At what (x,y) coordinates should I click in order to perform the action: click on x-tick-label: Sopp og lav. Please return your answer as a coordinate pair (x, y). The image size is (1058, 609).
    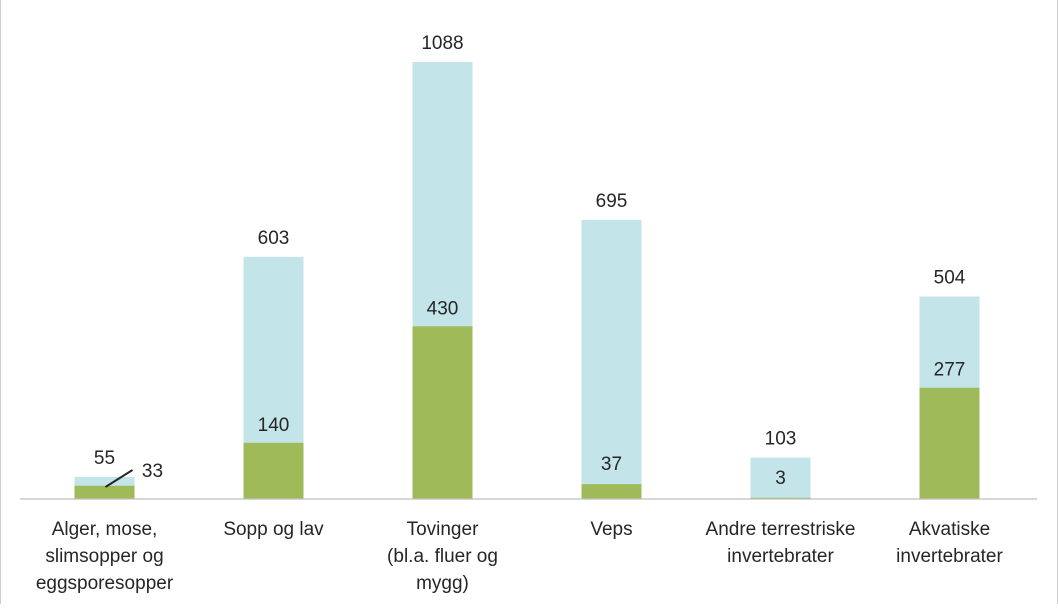
    Looking at the image, I should click on (273, 529).